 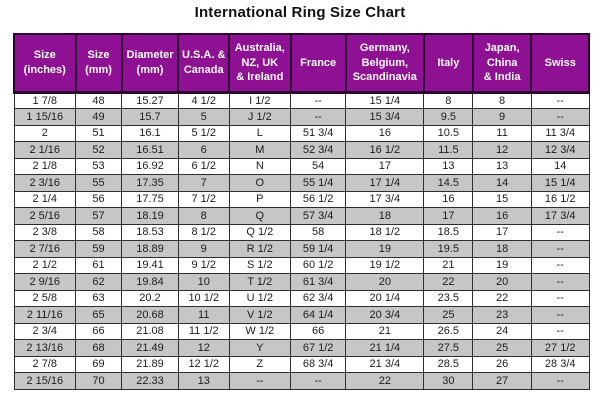 What do you see at coordinates (150, 199) in the screenshot?
I see `table-cell: 17.75` at bounding box center [150, 199].